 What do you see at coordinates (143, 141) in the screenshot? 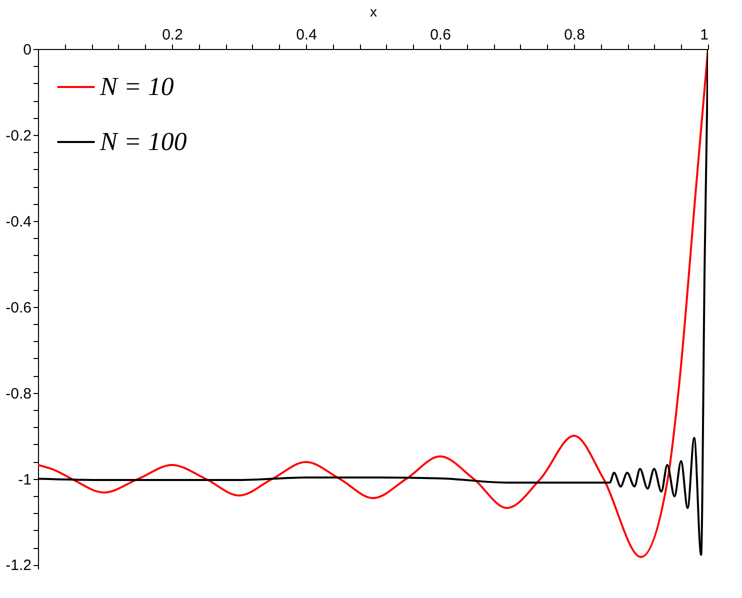
I see `legend-label: N = 100` at bounding box center [143, 141].